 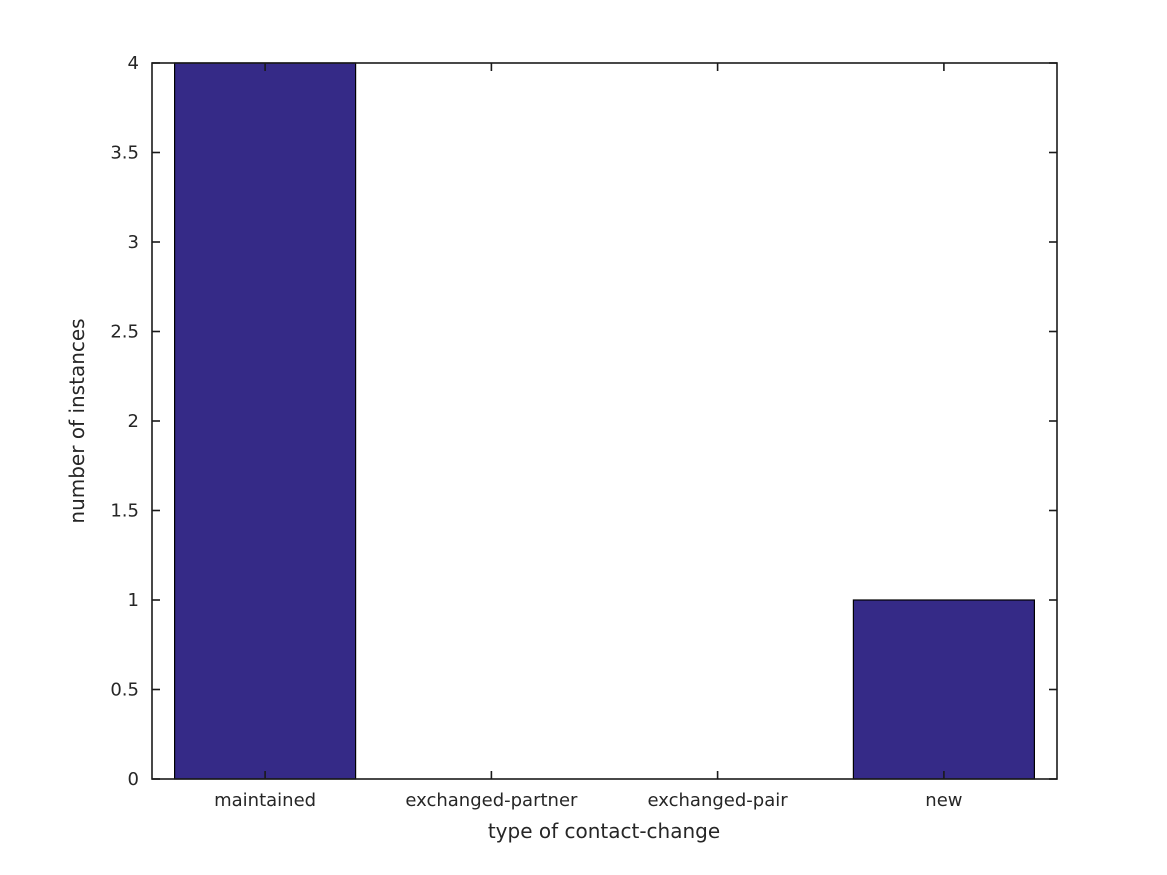 I want to click on x-tick-label-exchanged-pair: exchanged-pair, so click(x=718, y=800).